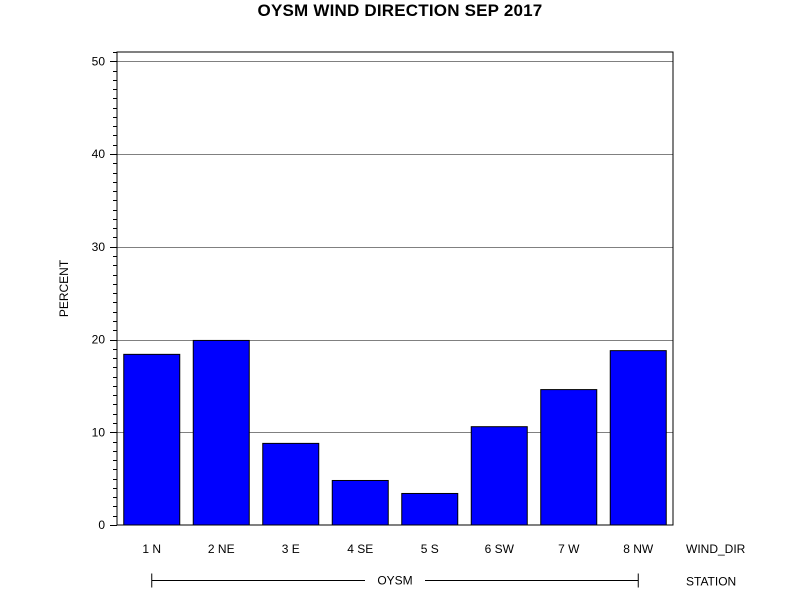  I want to click on y-tick-label: 50, so click(99, 61).